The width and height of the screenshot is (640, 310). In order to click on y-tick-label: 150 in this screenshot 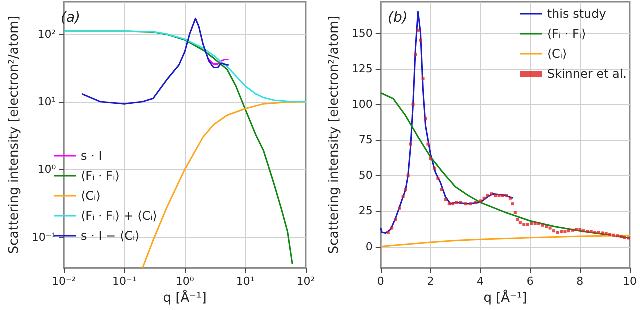, I will do `click(362, 33)`.